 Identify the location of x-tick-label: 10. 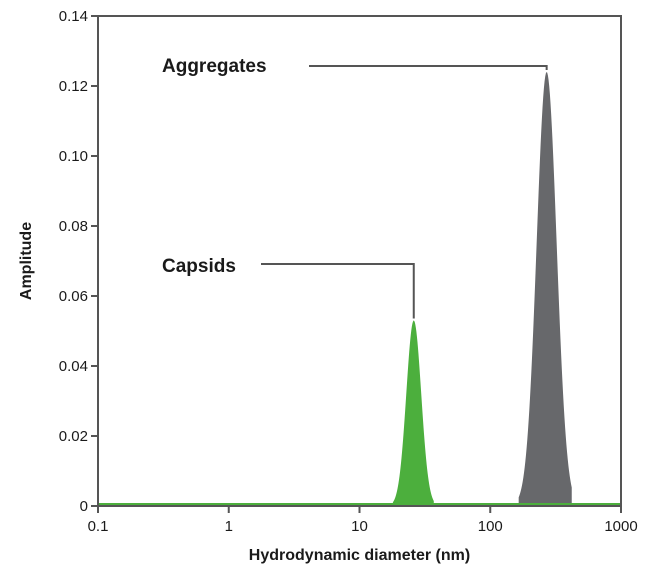
(359, 526).